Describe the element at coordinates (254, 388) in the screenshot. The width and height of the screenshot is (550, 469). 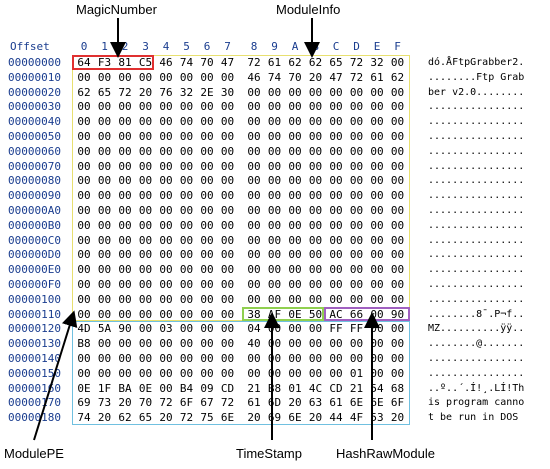
I see `hex-byte: 21` at that location.